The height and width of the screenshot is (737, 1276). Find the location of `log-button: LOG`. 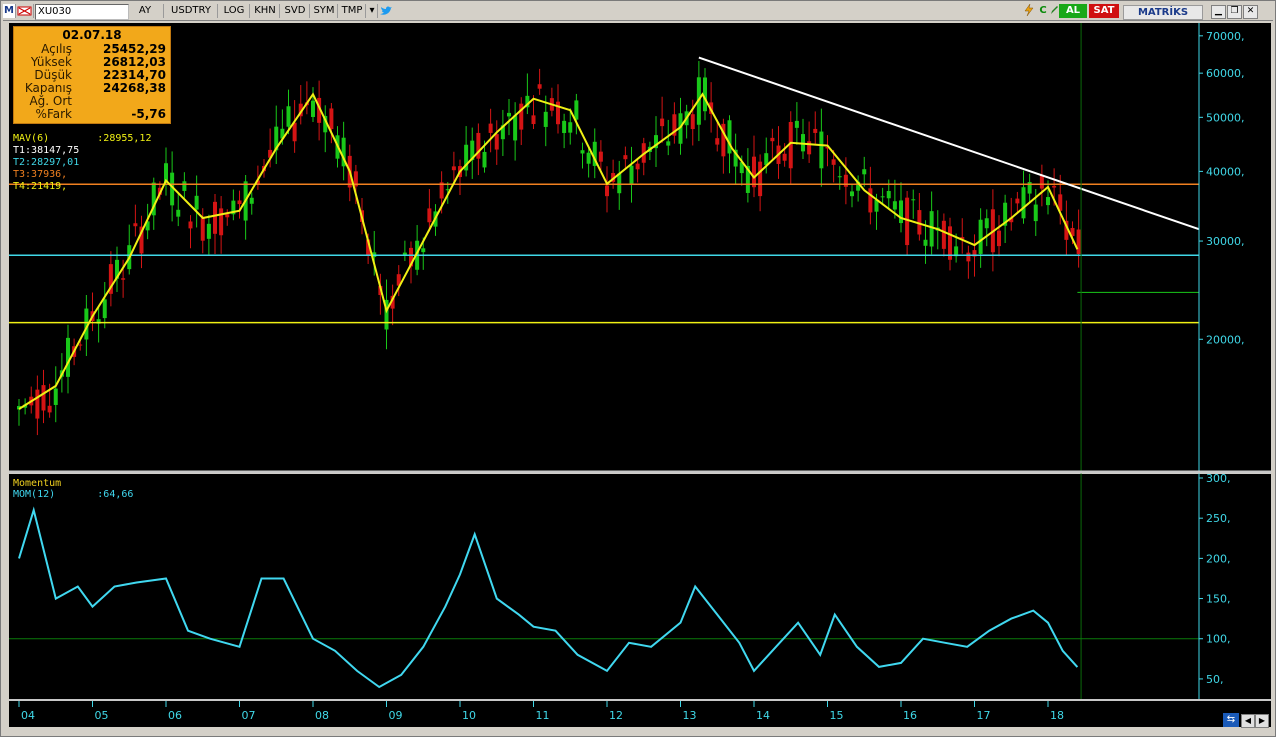

log-button: LOG is located at coordinates (234, 11).